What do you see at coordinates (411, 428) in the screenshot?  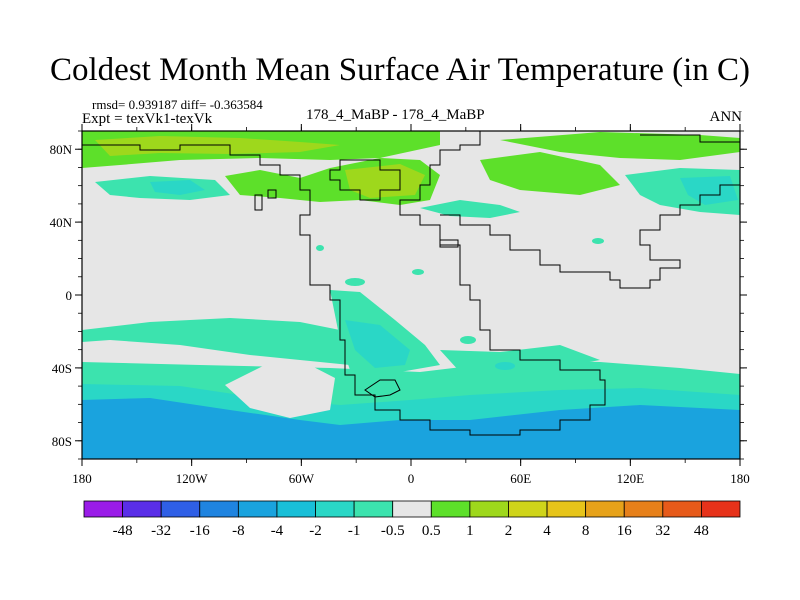 I see `antarctic-cold-zone` at bounding box center [411, 428].